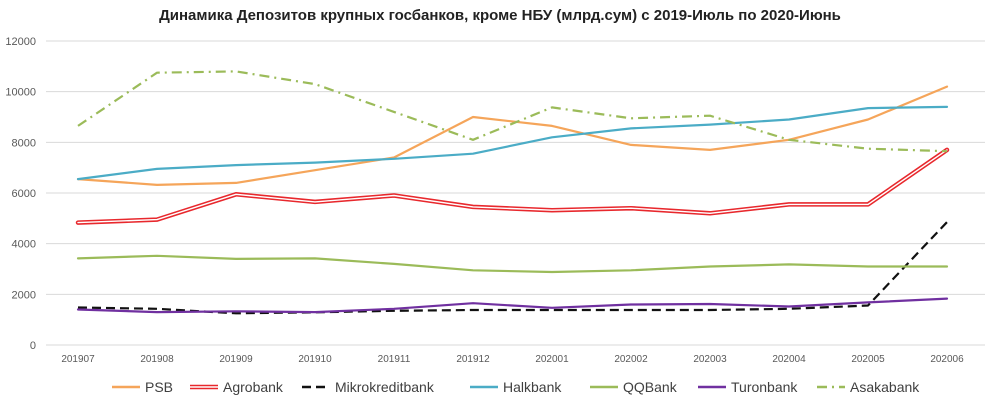 The width and height of the screenshot is (1000, 405). I want to click on x-tick-label: 201907, so click(78, 359).